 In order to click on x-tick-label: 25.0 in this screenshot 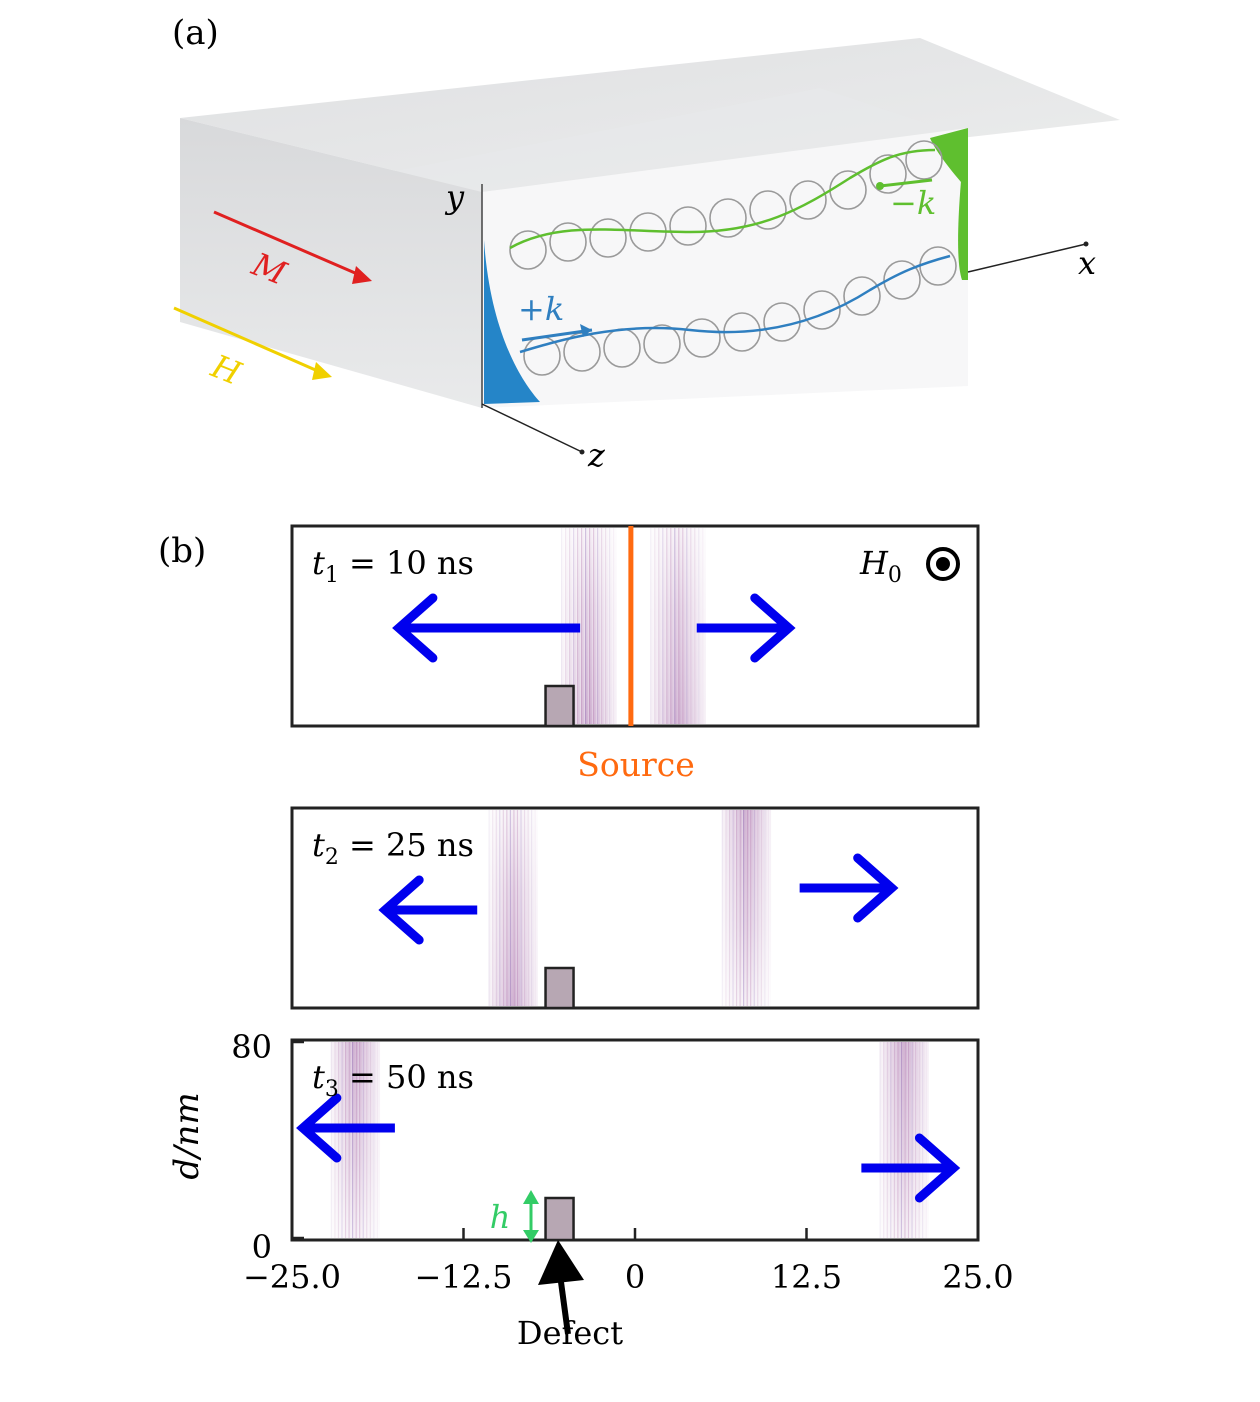, I will do `click(977, 1277)`.